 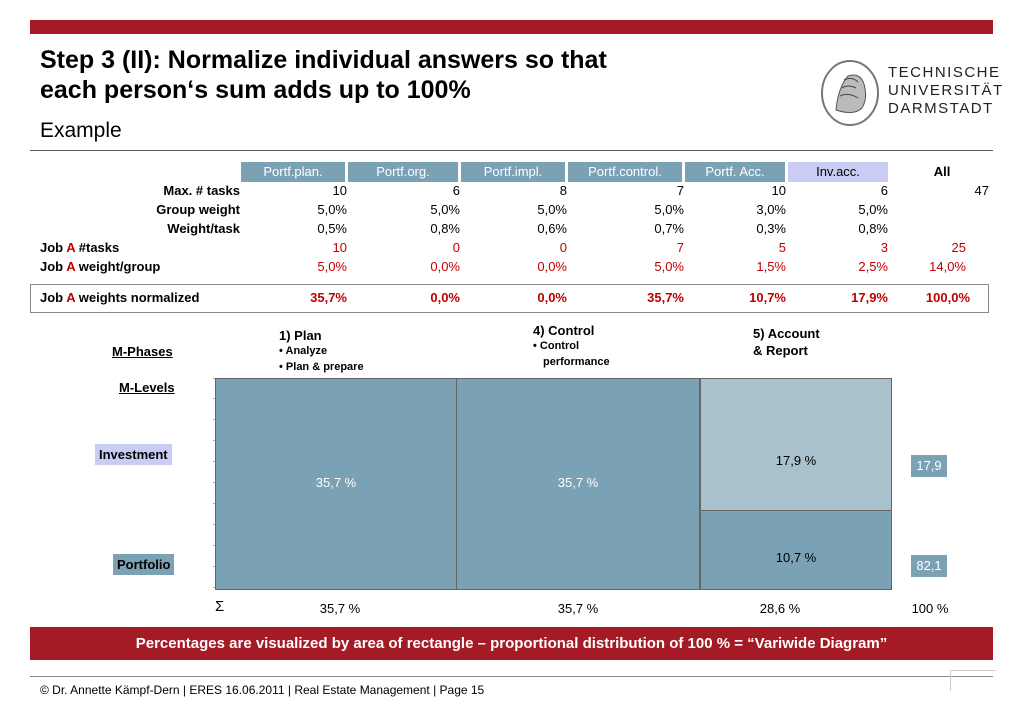 I want to click on sum-portfolio-box: 82,1, so click(x=929, y=566).